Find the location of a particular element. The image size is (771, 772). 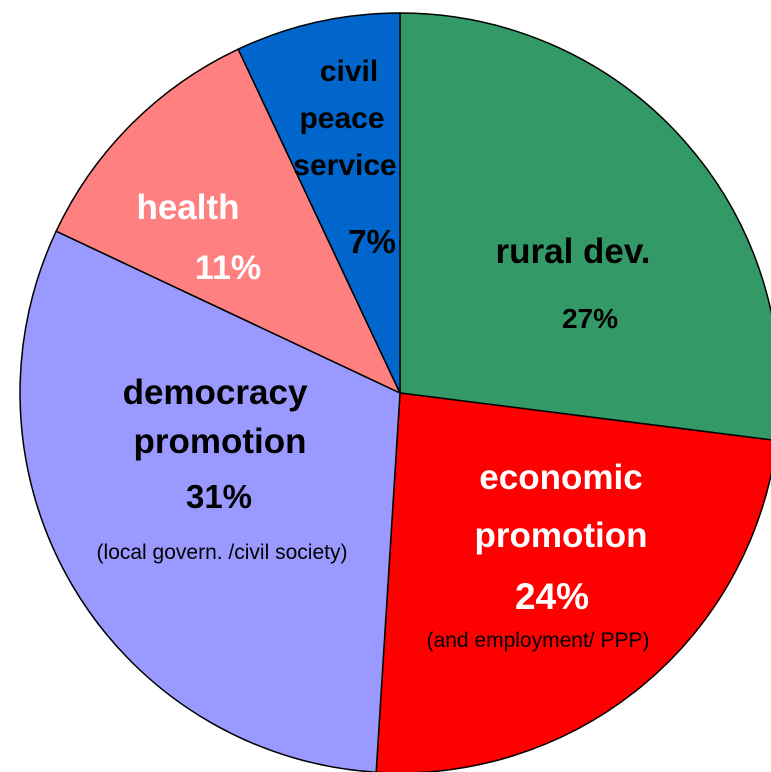

slice-label-democracy: democracy is located at coordinates (215, 392).